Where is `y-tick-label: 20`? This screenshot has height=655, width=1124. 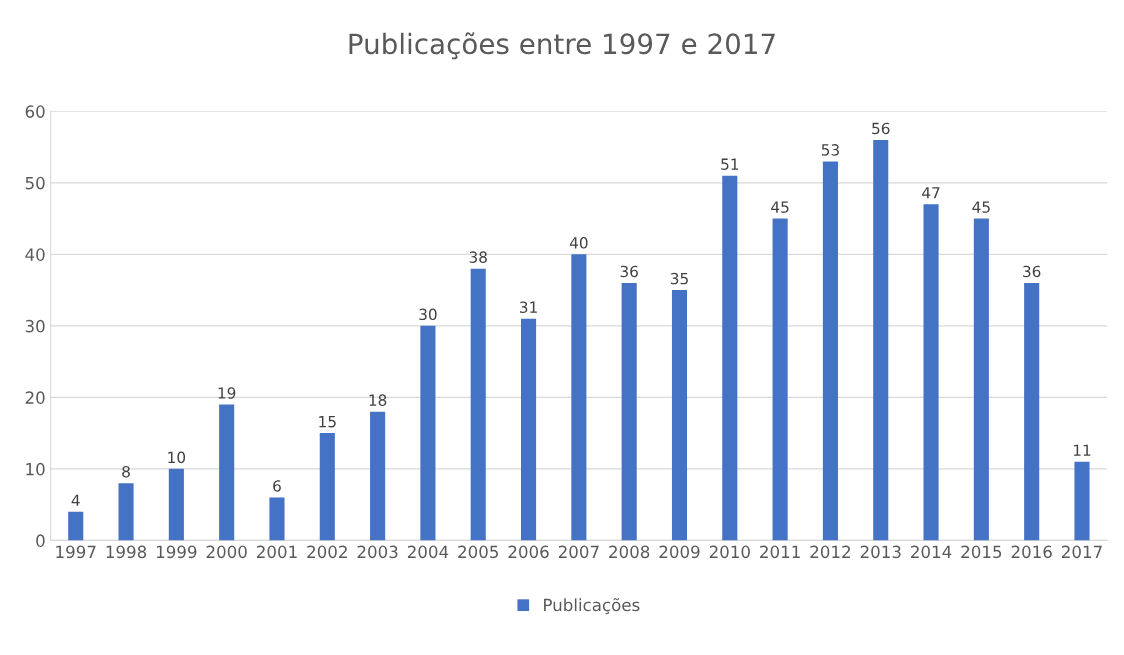
y-tick-label: 20 is located at coordinates (35, 397).